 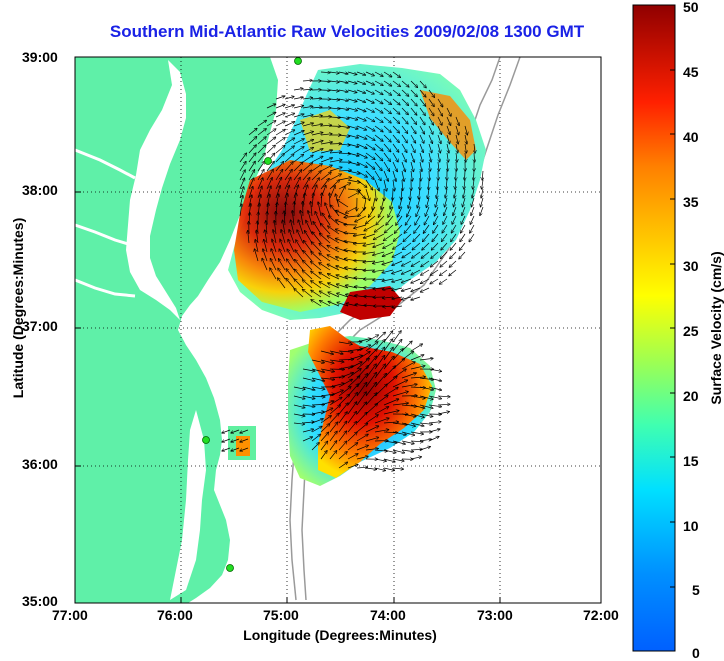 What do you see at coordinates (654, 328) in the screenshot?
I see `colorbar` at bounding box center [654, 328].